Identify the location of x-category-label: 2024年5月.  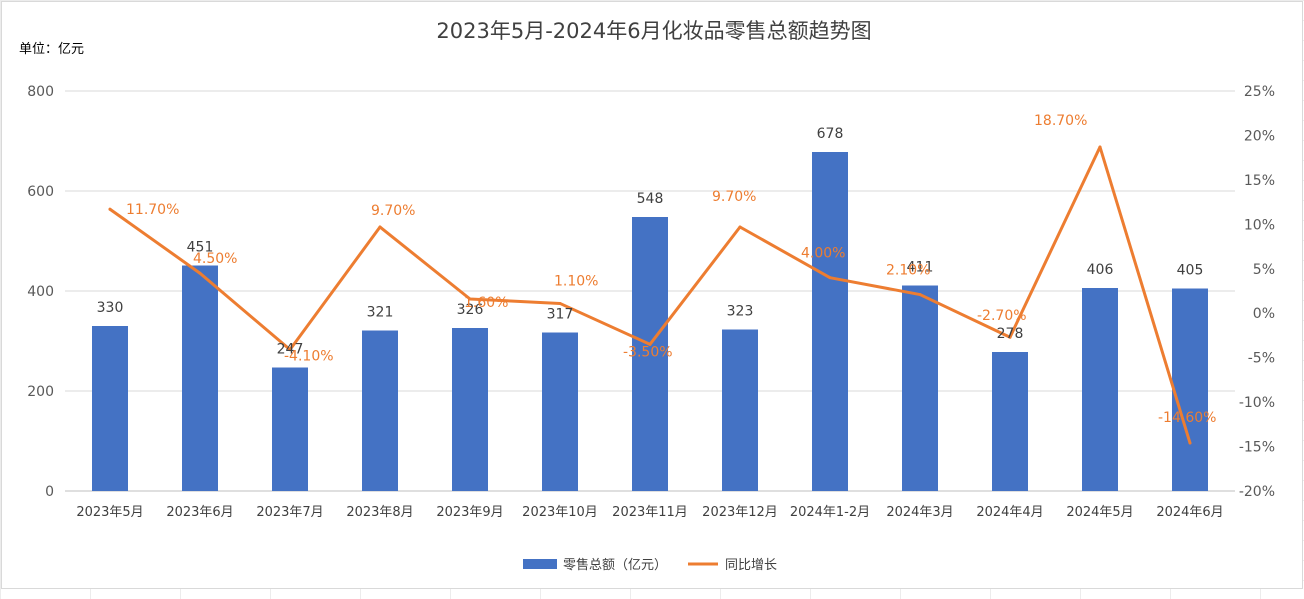
(1099, 512).